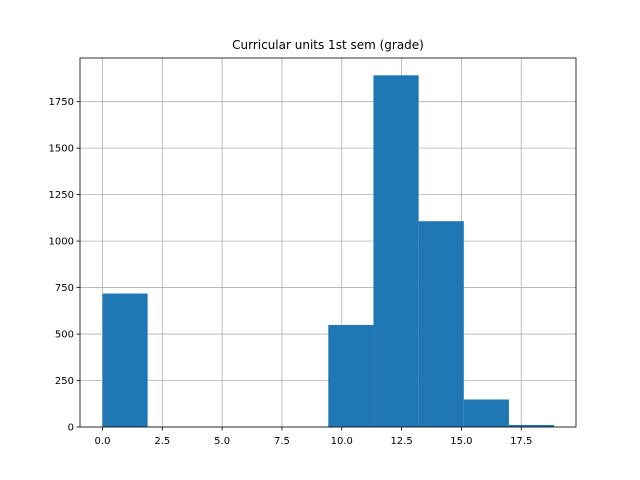 The height and width of the screenshot is (480, 640). I want to click on y-tick-label: 500, so click(64, 335).